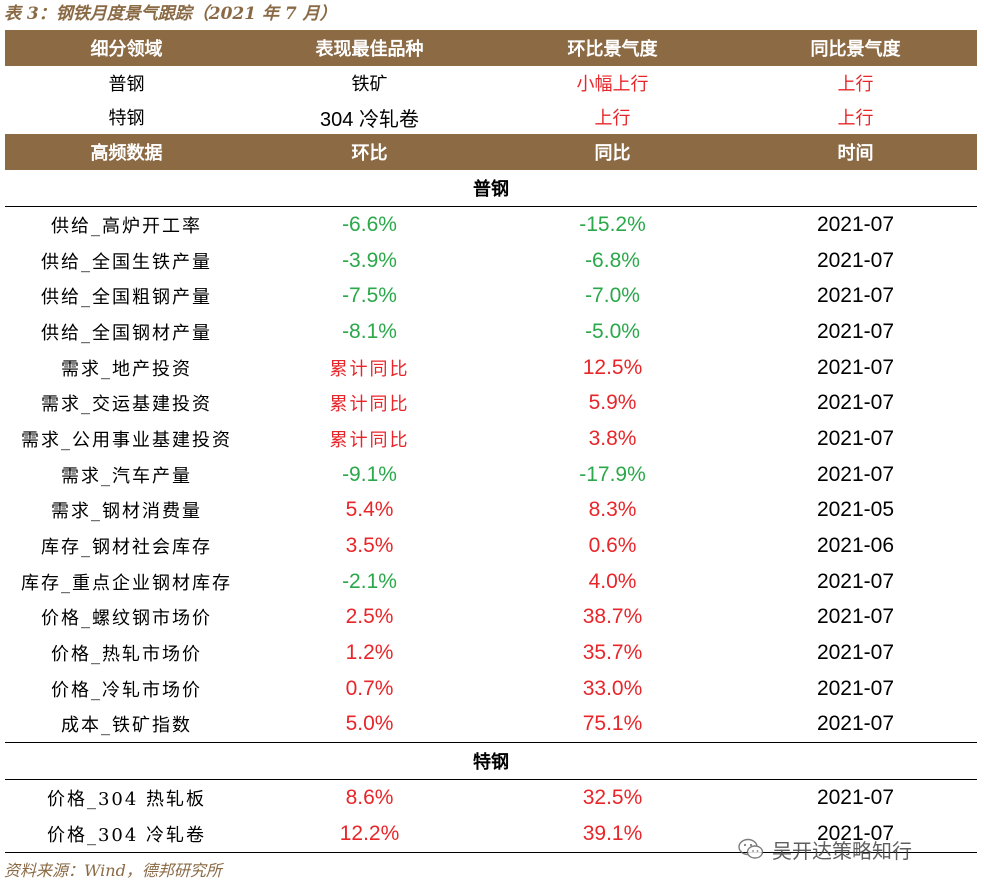  What do you see at coordinates (612, 510) in the screenshot?
I see `yoy-value: 8.3%` at bounding box center [612, 510].